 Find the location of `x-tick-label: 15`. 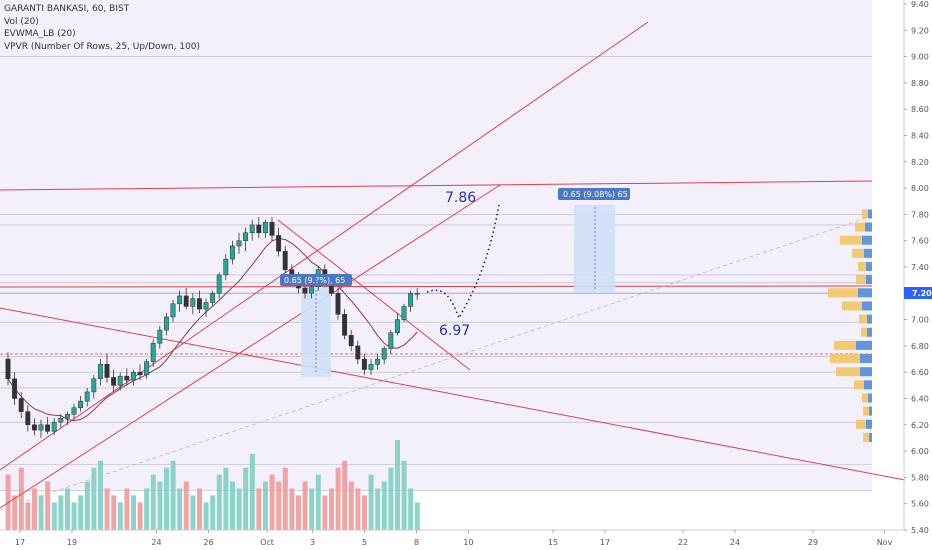

x-tick-label: 15 is located at coordinates (553, 542).